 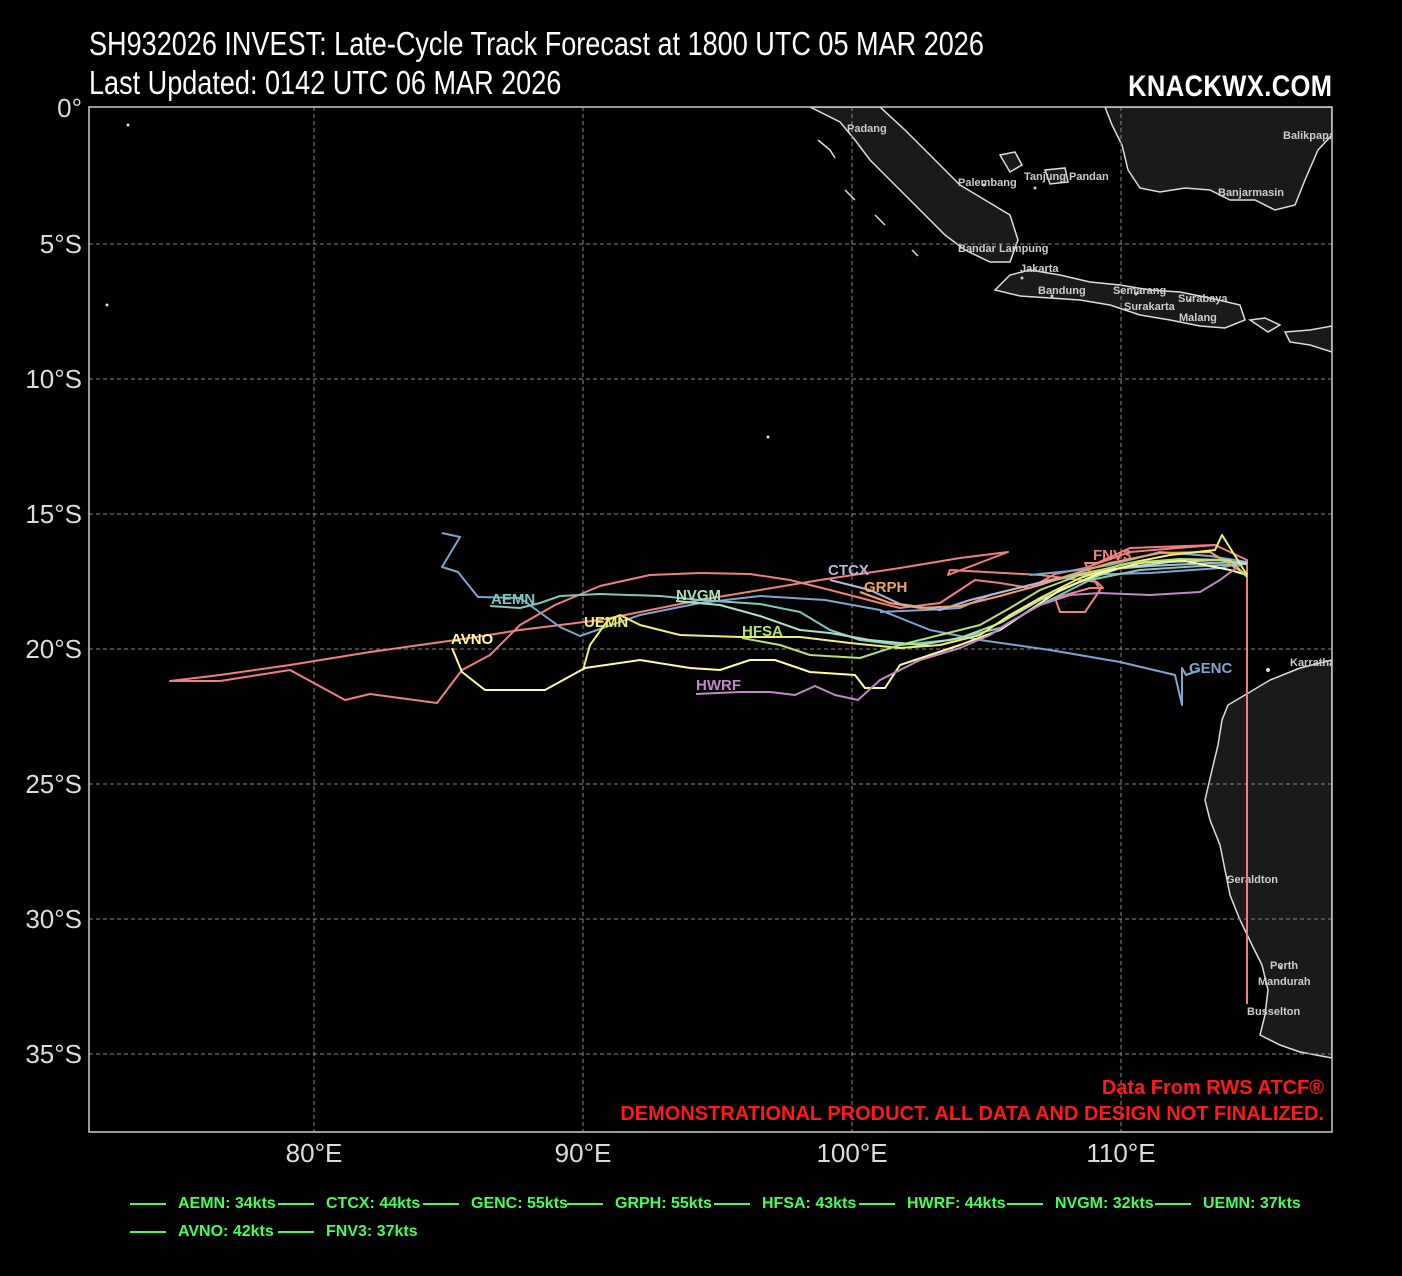 What do you see at coordinates (1273, 1012) in the screenshot?
I see `city-busselton: Busselton` at bounding box center [1273, 1012].